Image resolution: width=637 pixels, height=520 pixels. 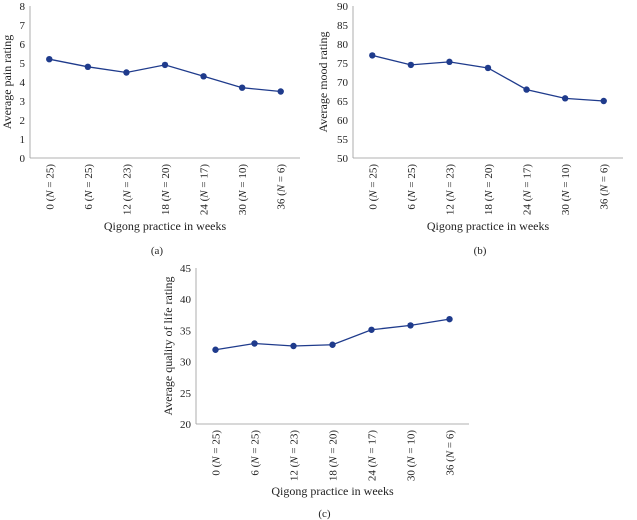 What do you see at coordinates (323, 81) in the screenshot?
I see `chart-1-y-axis-label: Average mood rating` at bounding box center [323, 81].